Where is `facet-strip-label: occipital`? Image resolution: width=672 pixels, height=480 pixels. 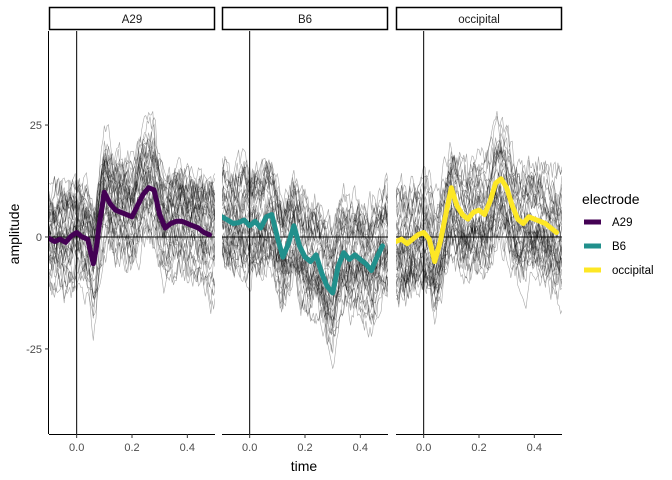
facet-strip-label: occipital is located at coordinates (479, 20).